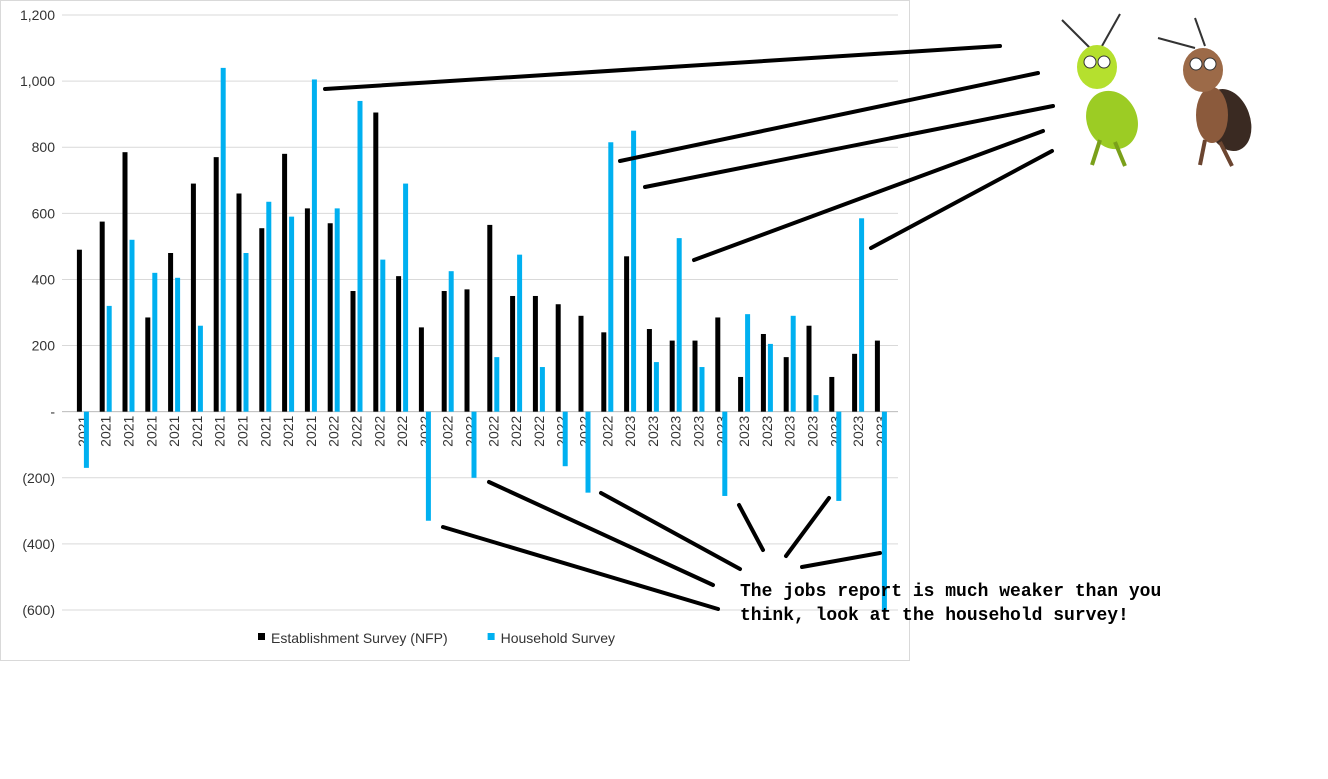 The height and width of the screenshot is (779, 1328). What do you see at coordinates (37, 15) in the screenshot?
I see `y-tick-label: 1,200` at bounding box center [37, 15].